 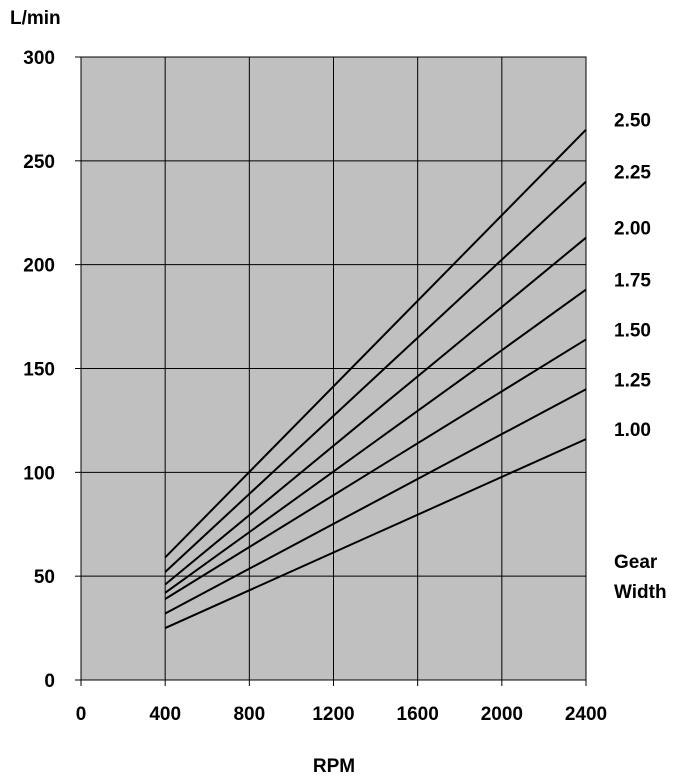 I want to click on x-axis-title: RPM, so click(x=334, y=766).